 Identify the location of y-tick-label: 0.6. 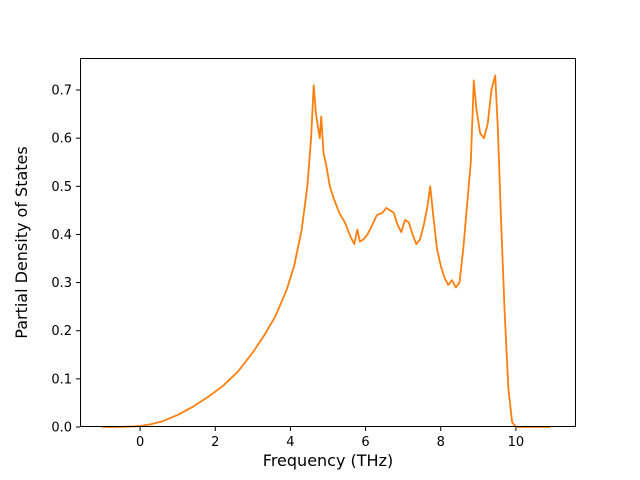
(61, 139).